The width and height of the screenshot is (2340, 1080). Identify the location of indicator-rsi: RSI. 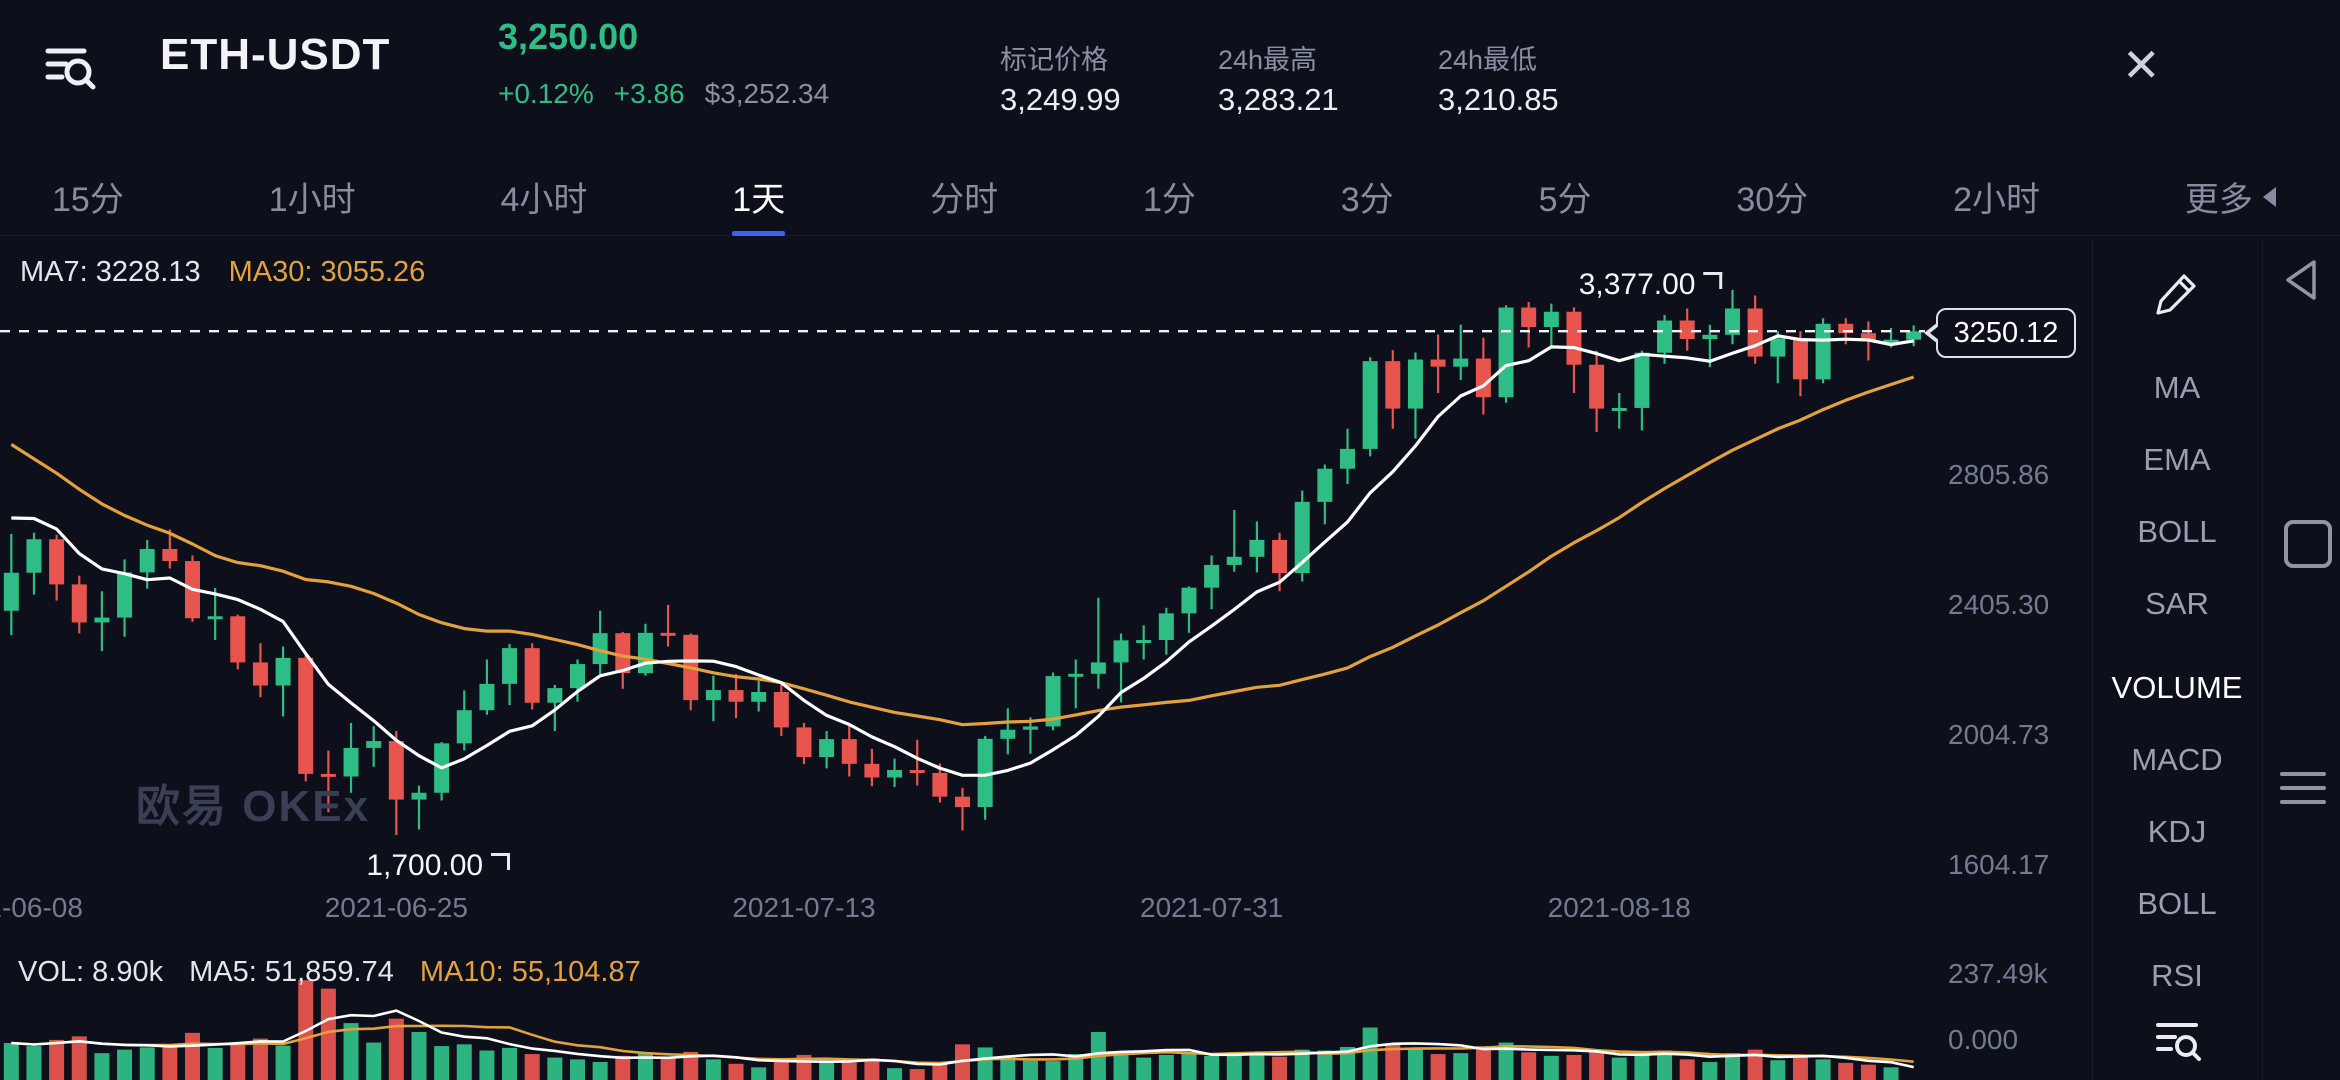
(2177, 975).